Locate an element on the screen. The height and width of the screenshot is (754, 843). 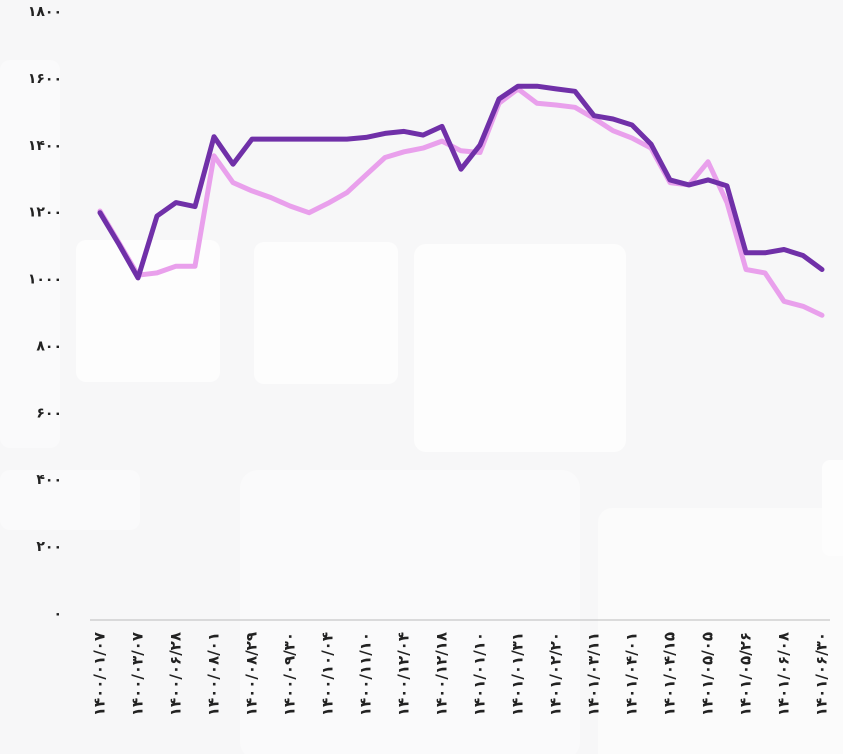
x-tick-label: ۱۴۰۰/۰۸/۰۱ is located at coordinates (214, 674).